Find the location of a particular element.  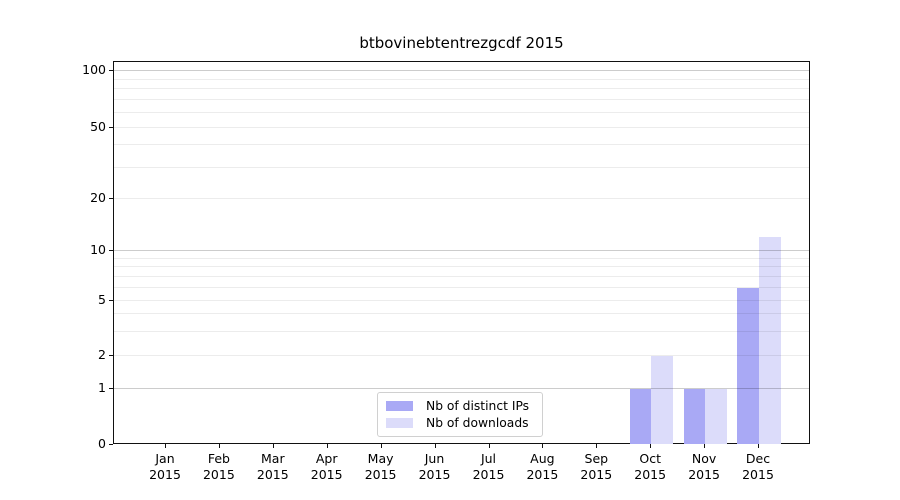

x-tick-label-may-2015: May 2015 is located at coordinates (380, 466).